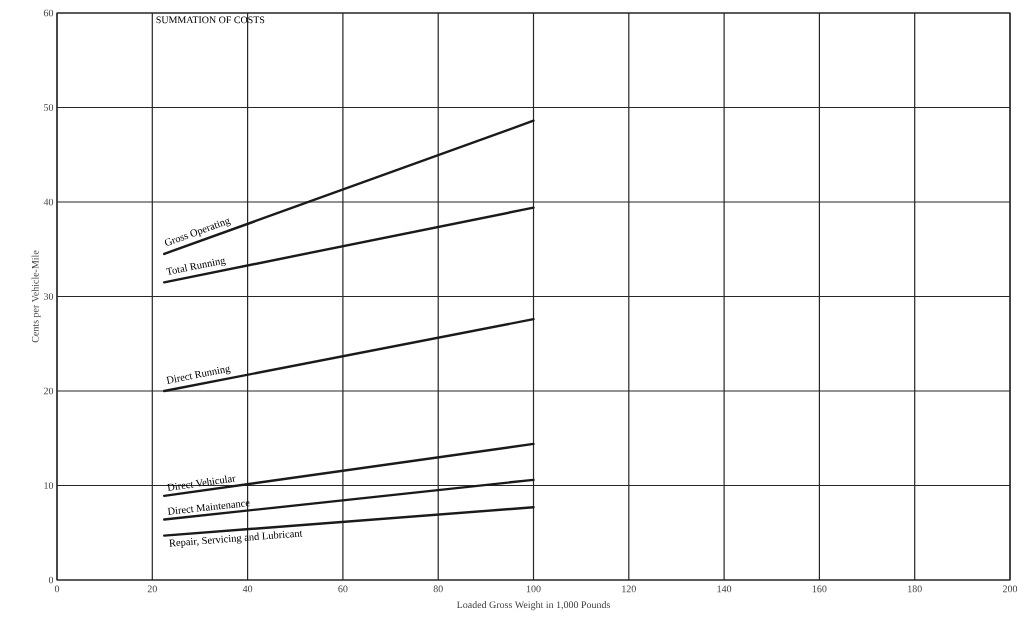  Describe the element at coordinates (49, 107) in the screenshot. I see `y-tick-label: 50` at that location.